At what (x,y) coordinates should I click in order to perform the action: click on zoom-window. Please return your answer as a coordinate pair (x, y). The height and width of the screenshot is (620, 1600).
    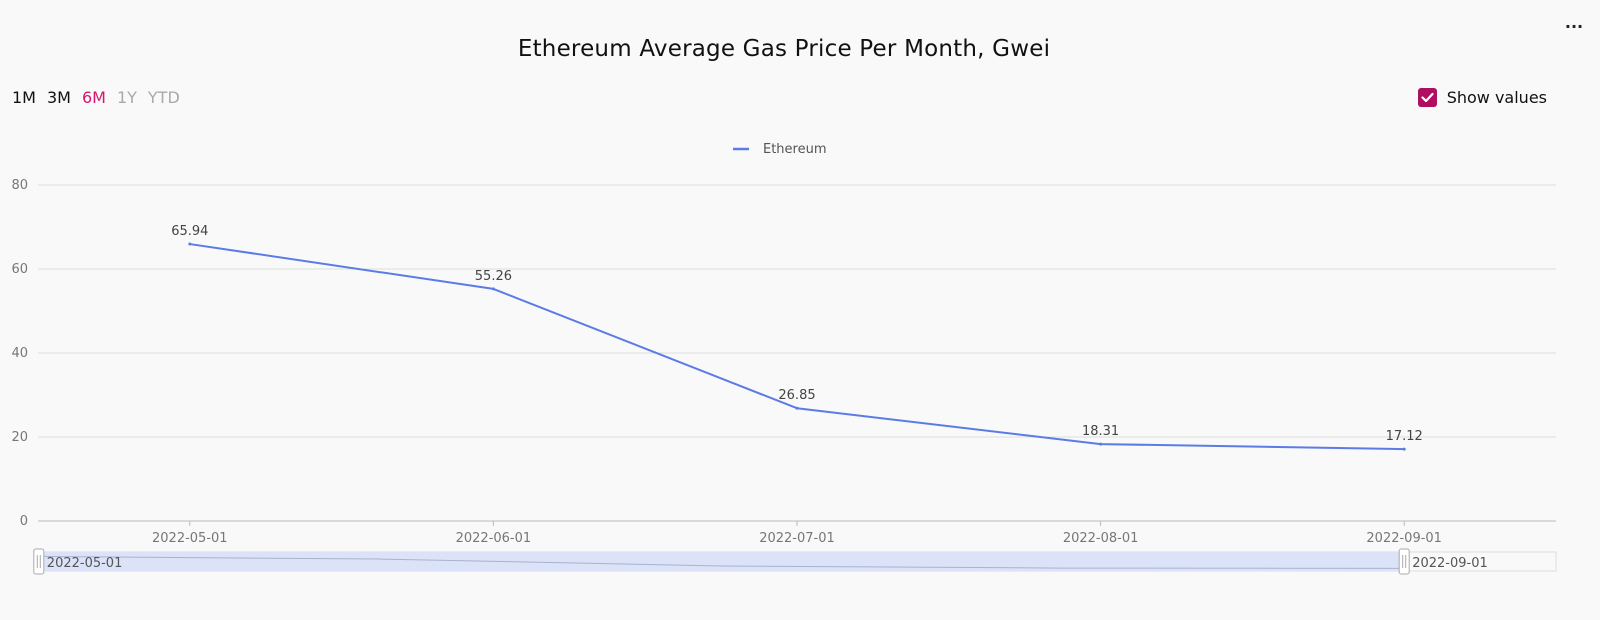
    Looking at the image, I should click on (721, 561).